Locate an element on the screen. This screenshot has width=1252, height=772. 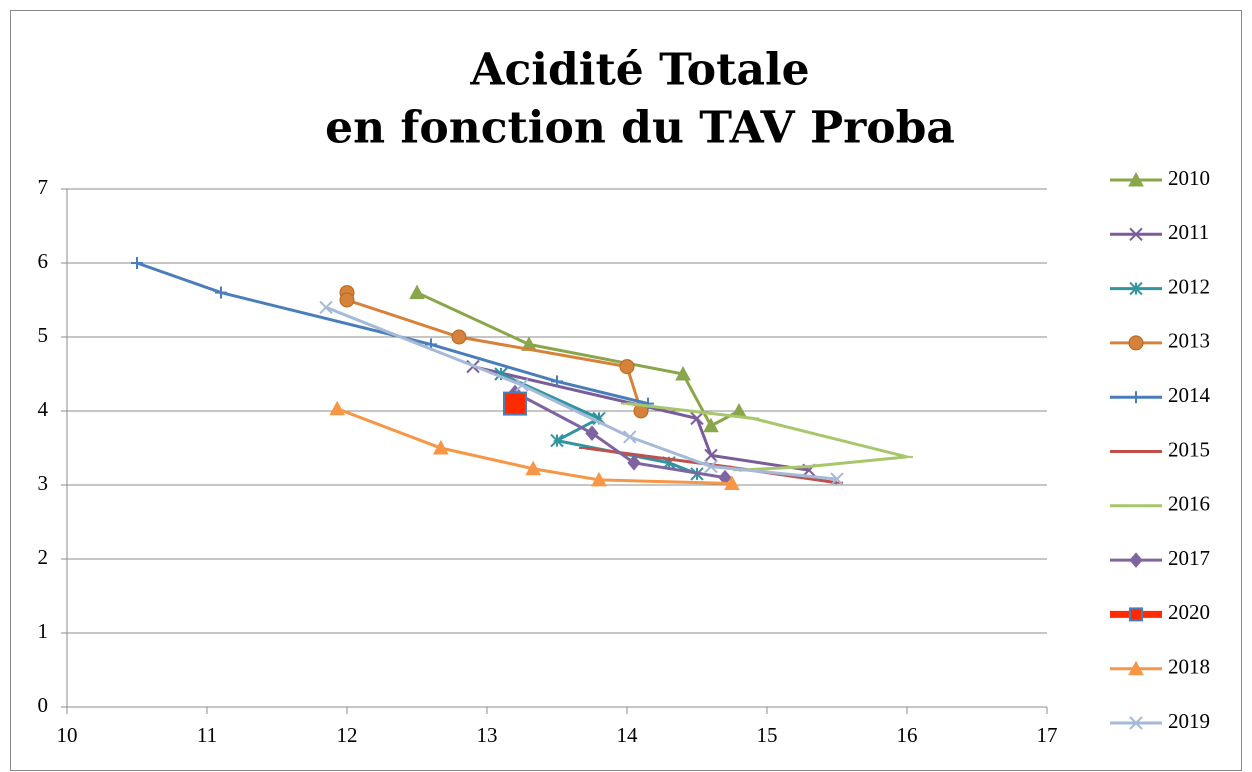
y-tick-label: 7 is located at coordinates (43, 187).